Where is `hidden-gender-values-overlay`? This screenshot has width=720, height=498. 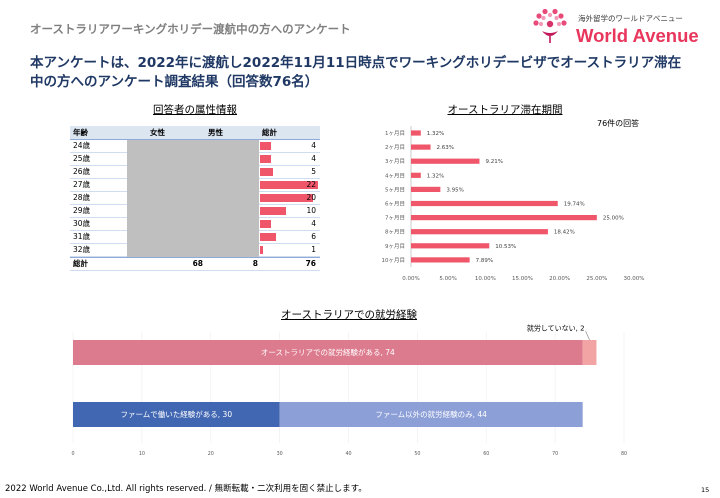
hidden-gender-values-overlay is located at coordinates (193, 198).